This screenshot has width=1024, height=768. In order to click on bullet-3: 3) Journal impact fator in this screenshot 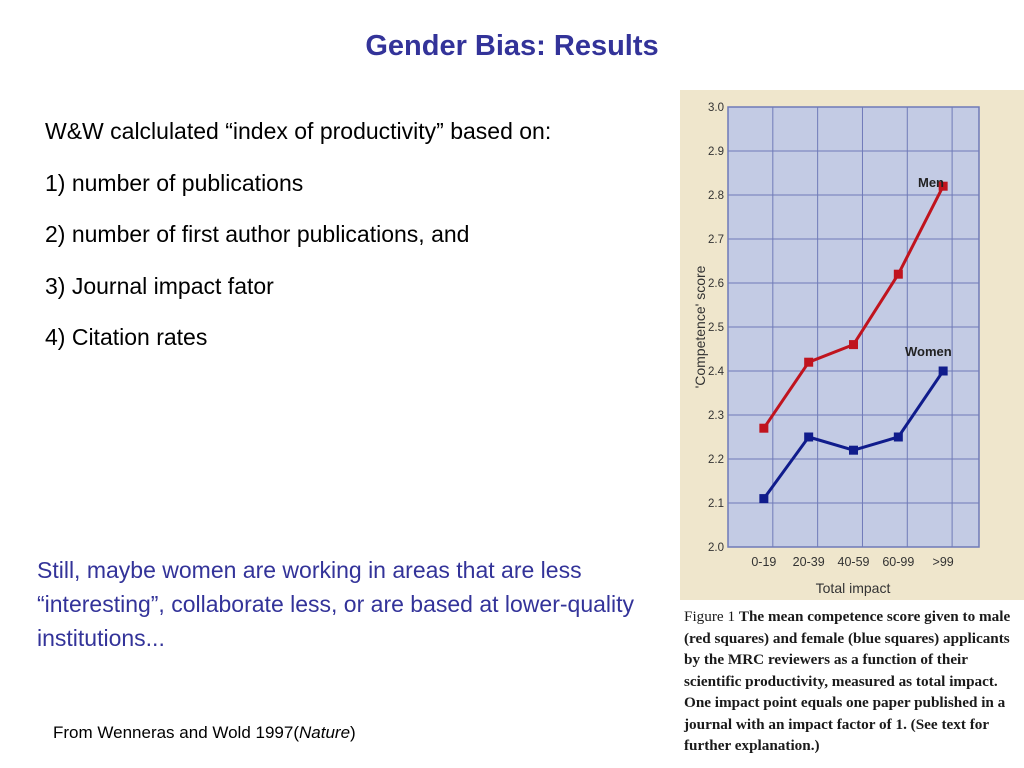, I will do `click(159, 285)`.